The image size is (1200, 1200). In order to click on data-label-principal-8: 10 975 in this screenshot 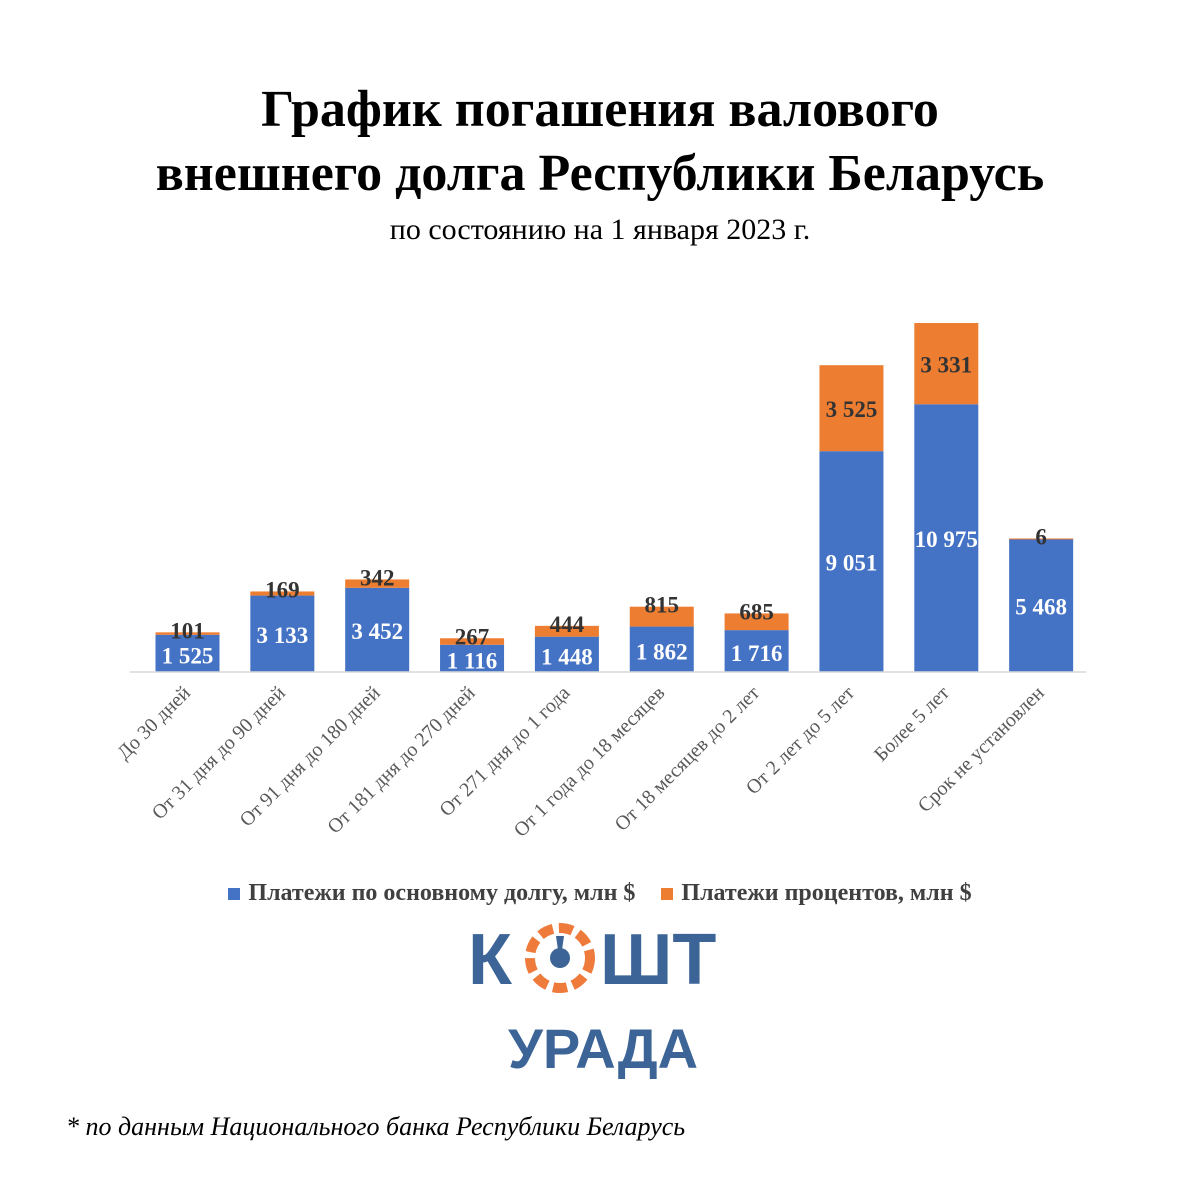, I will do `click(946, 539)`.